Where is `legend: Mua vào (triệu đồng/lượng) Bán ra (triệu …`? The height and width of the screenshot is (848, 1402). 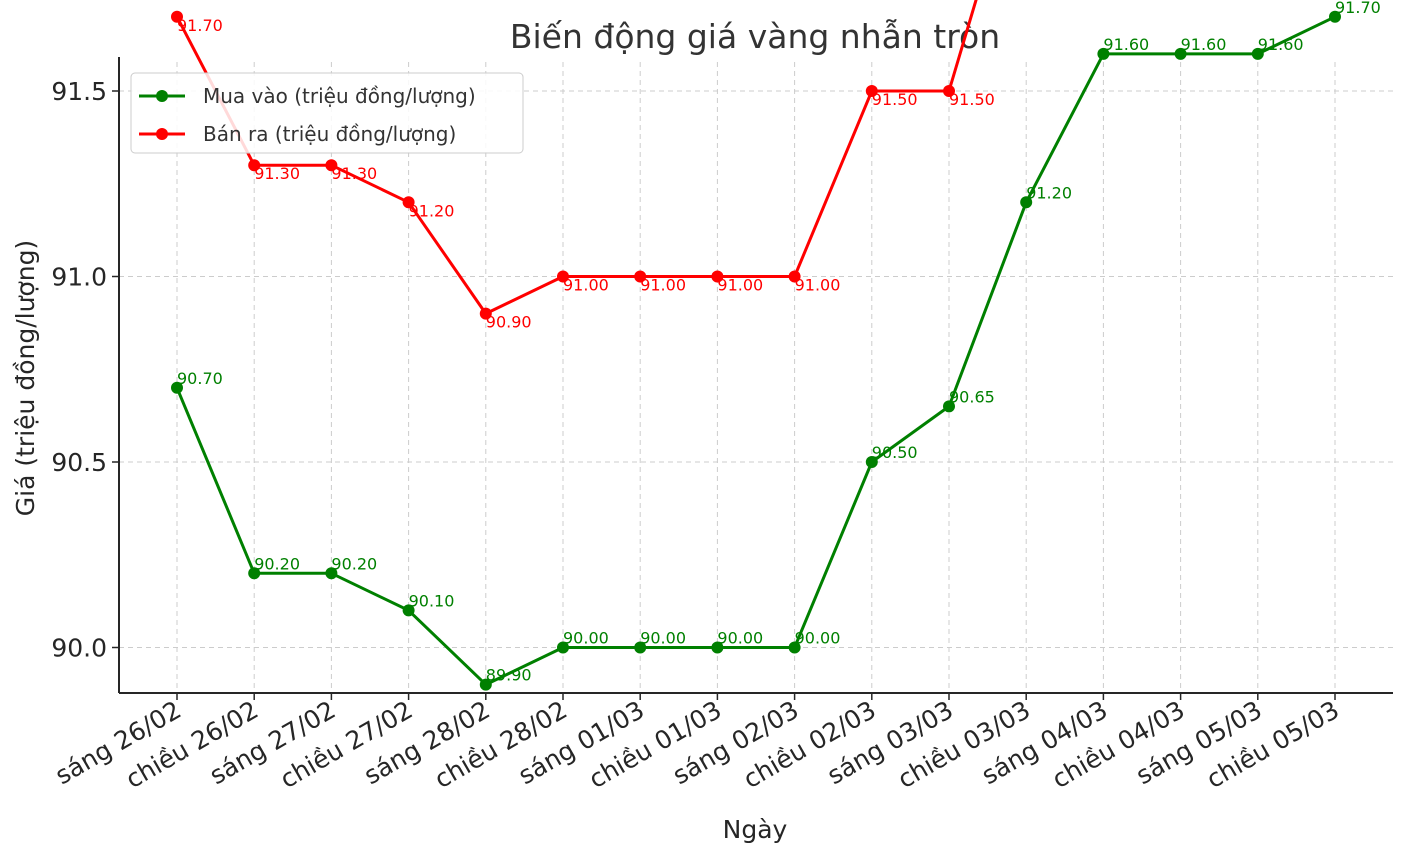
legend: Mua vào (triệu đồng/lượng) Bán ra (triệu … is located at coordinates (327, 113).